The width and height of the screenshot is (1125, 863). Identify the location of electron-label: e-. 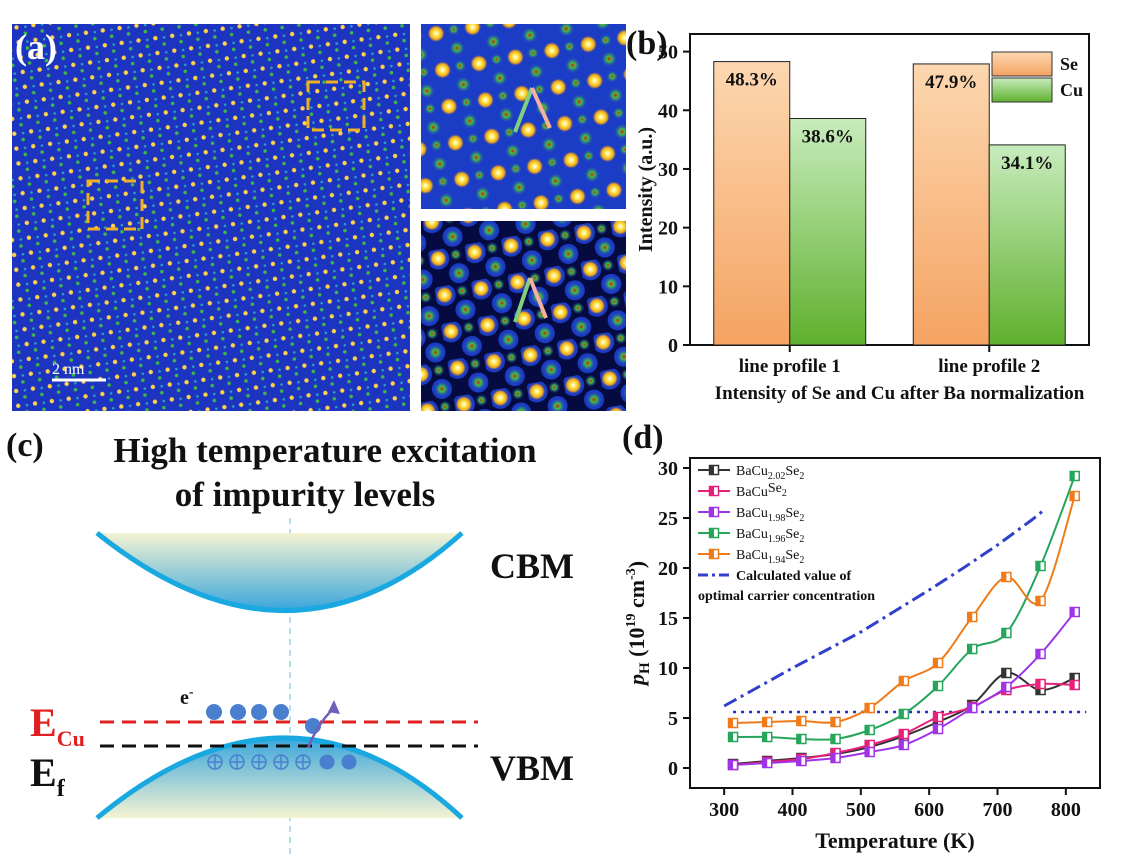
(187, 697).